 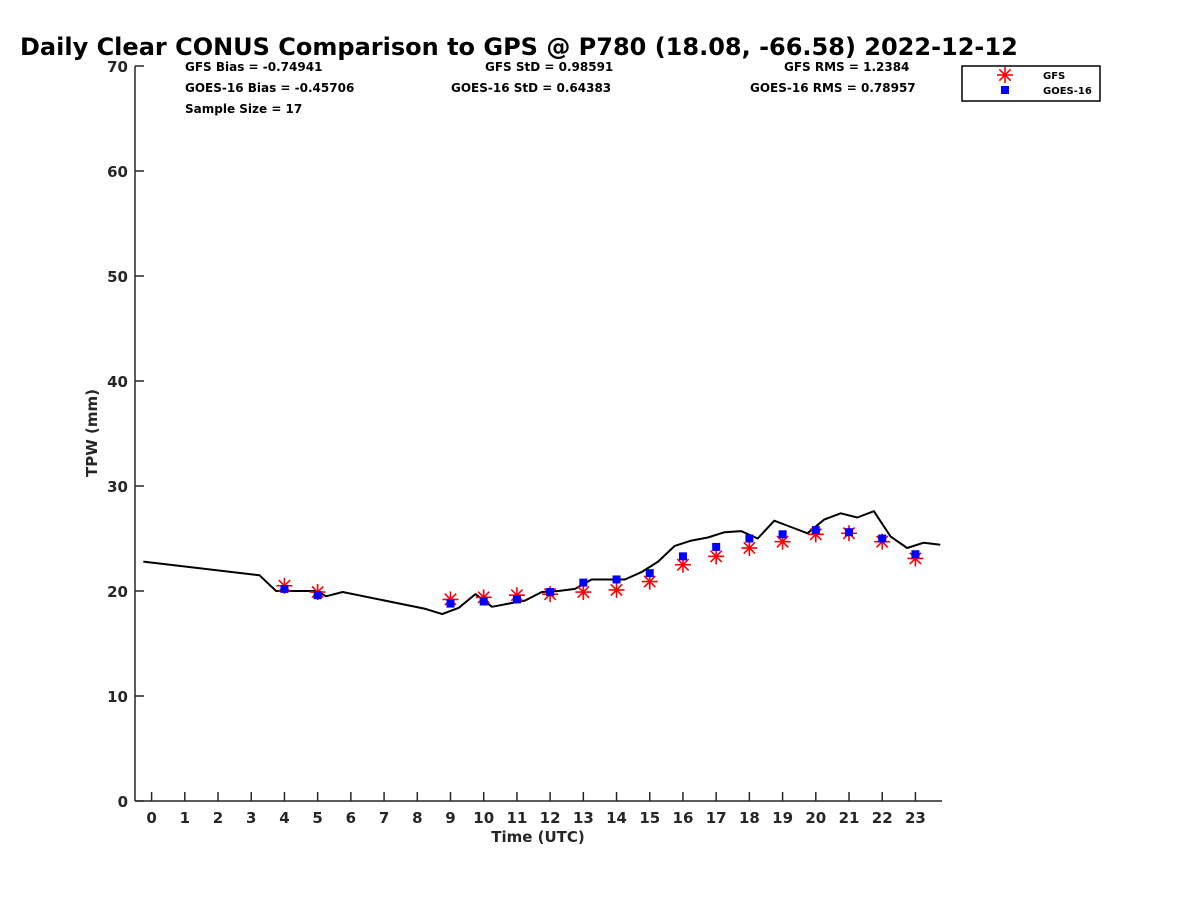 What do you see at coordinates (782, 818) in the screenshot?
I see `x-tick-label: 19` at bounding box center [782, 818].